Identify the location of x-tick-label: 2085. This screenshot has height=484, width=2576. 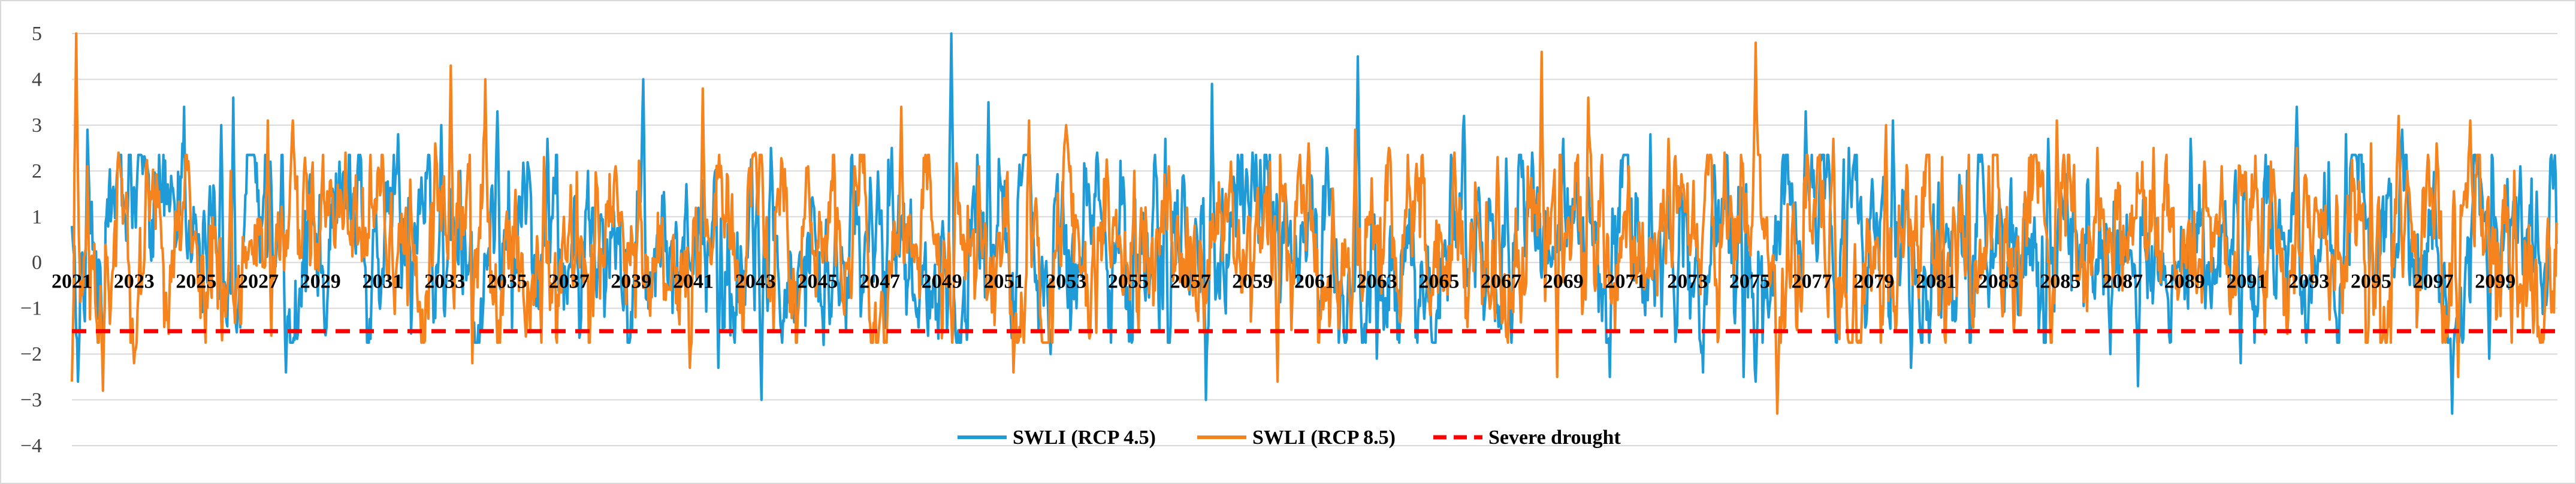
(2060, 281).